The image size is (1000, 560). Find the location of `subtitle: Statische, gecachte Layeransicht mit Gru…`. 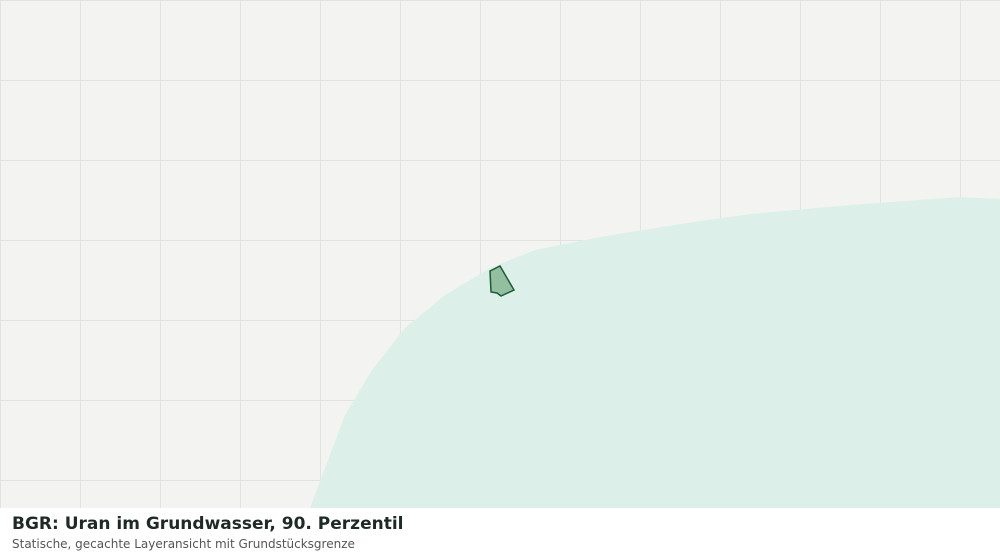

subtitle: Statische, gecachte Layeransicht mit Gru… is located at coordinates (183, 544).